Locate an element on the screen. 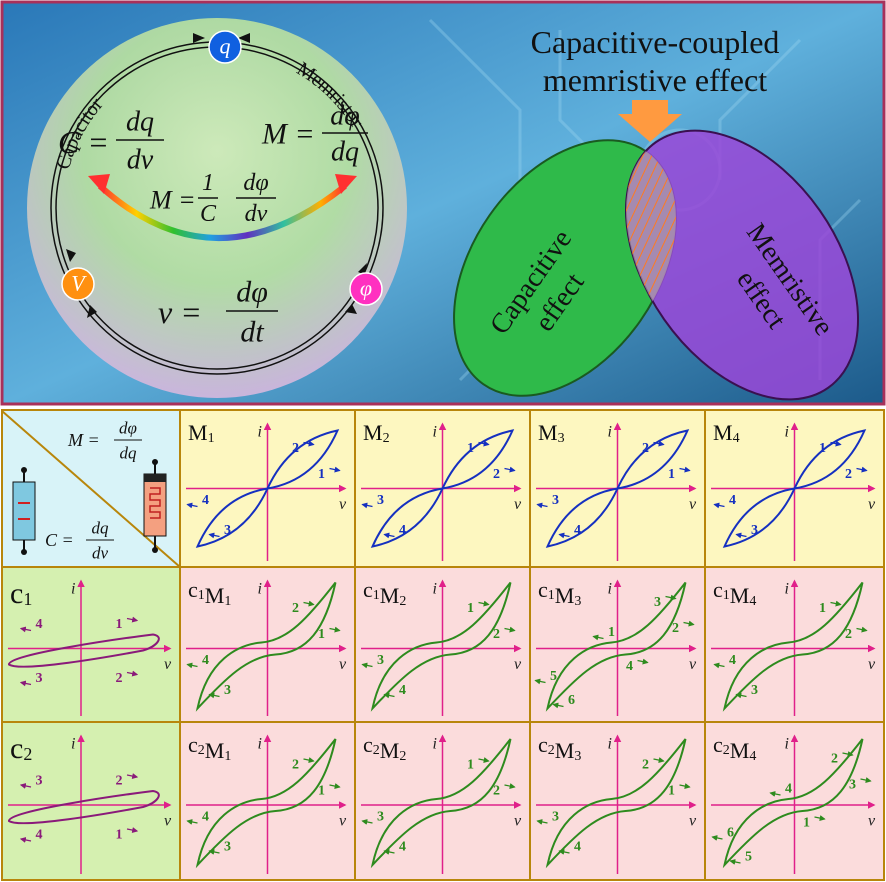 The height and width of the screenshot is (882, 886). memristive-ellipse is located at coordinates (742, 265).